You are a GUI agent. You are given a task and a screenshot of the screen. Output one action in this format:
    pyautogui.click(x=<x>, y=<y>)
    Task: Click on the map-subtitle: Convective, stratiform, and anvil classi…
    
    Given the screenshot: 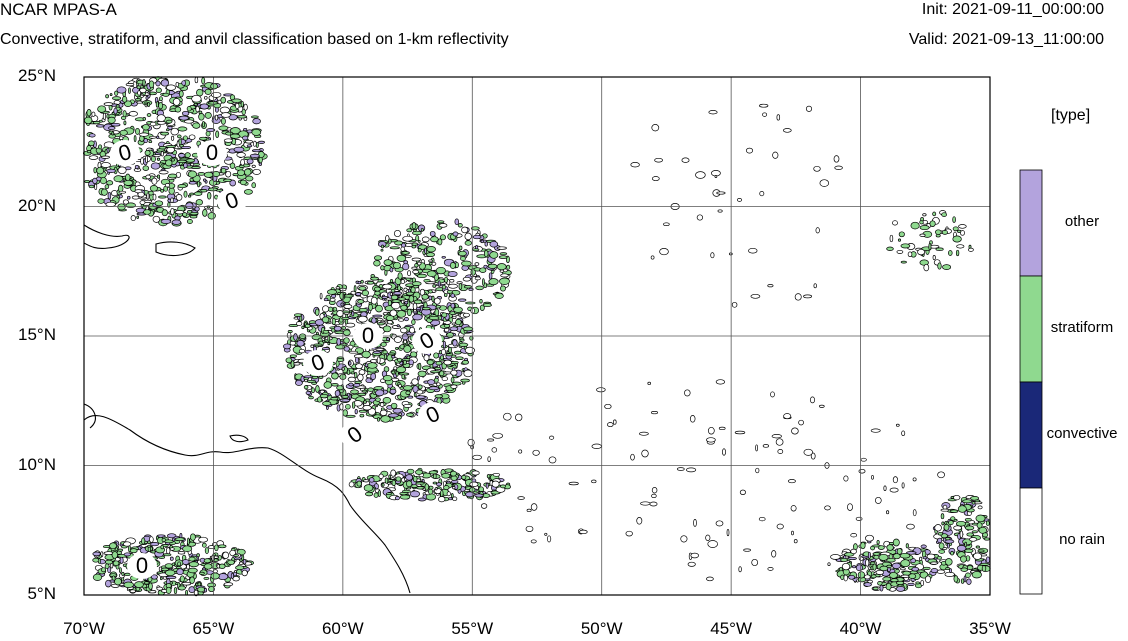 What is the action you would take?
    pyautogui.click(x=254, y=39)
    